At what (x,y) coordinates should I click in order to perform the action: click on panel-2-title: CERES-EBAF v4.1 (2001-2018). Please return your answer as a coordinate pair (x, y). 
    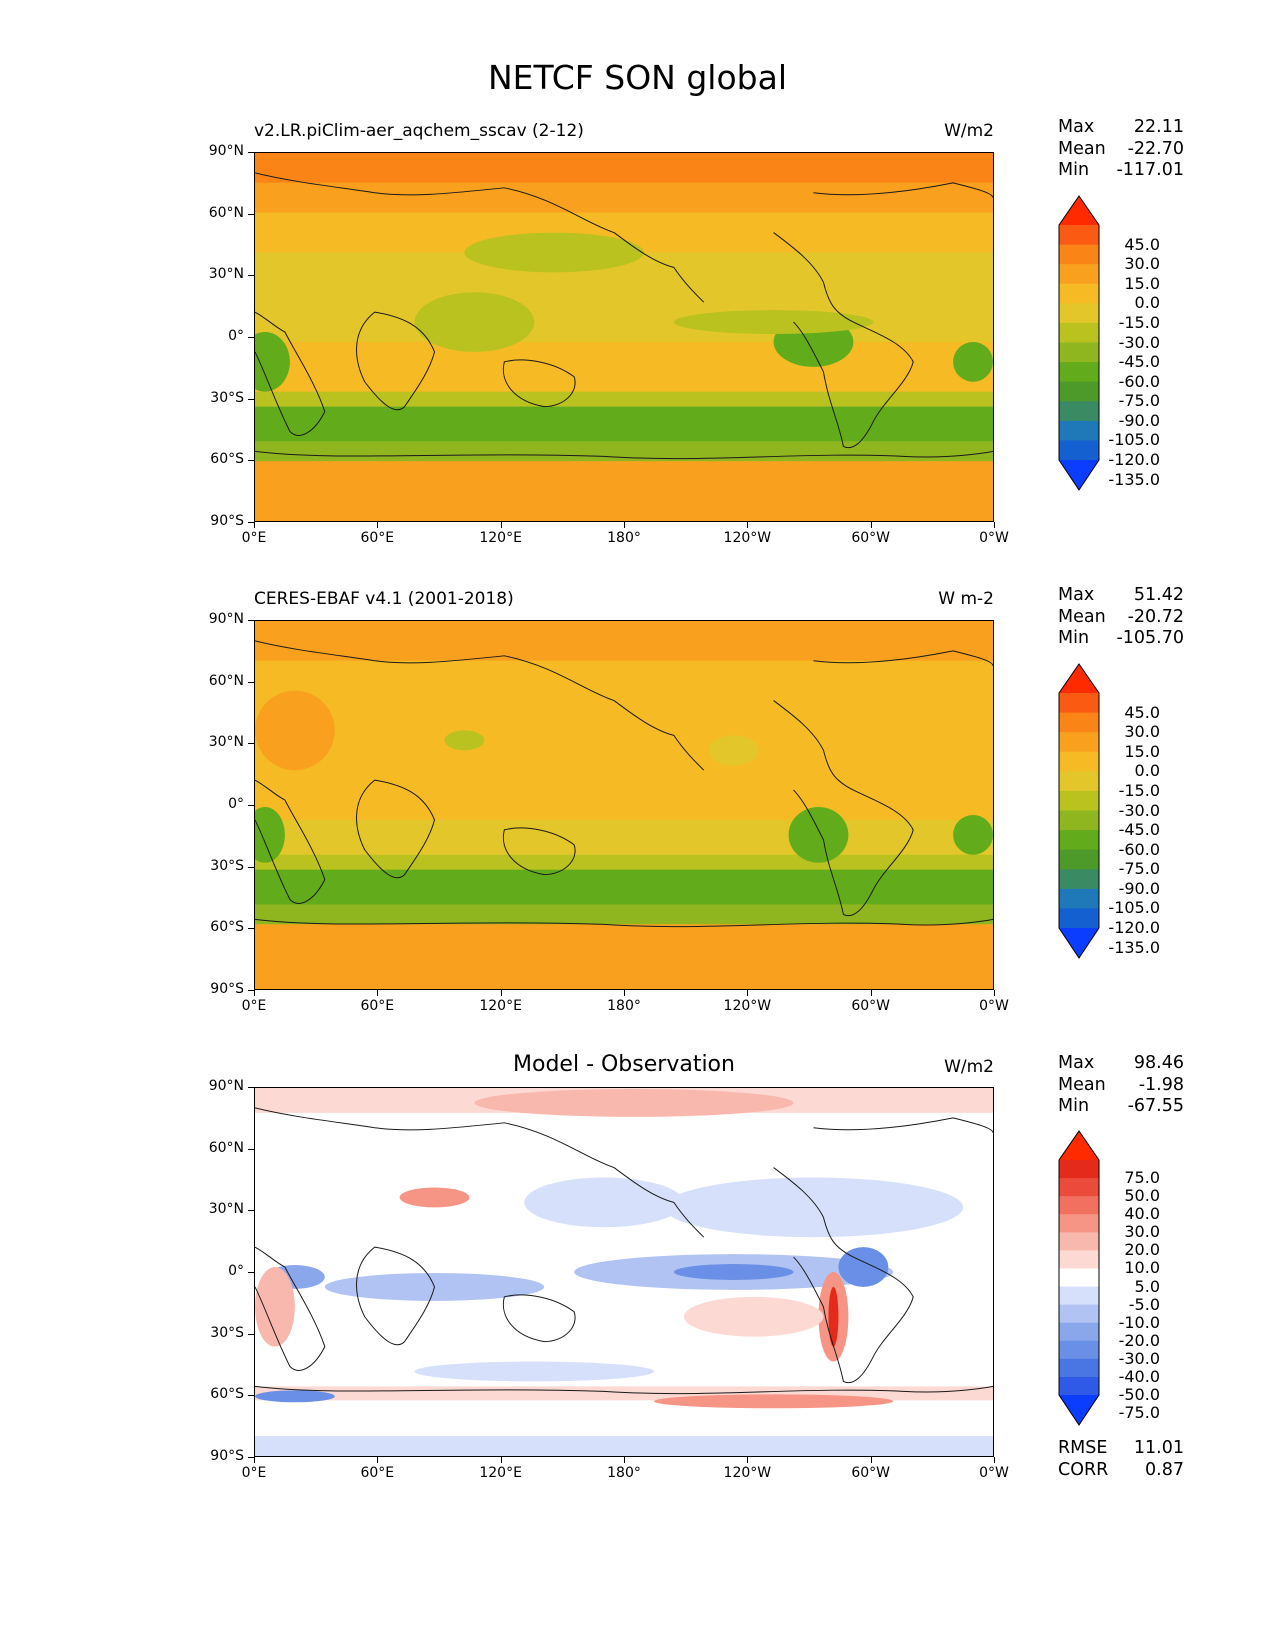
    Looking at the image, I should click on (384, 599).